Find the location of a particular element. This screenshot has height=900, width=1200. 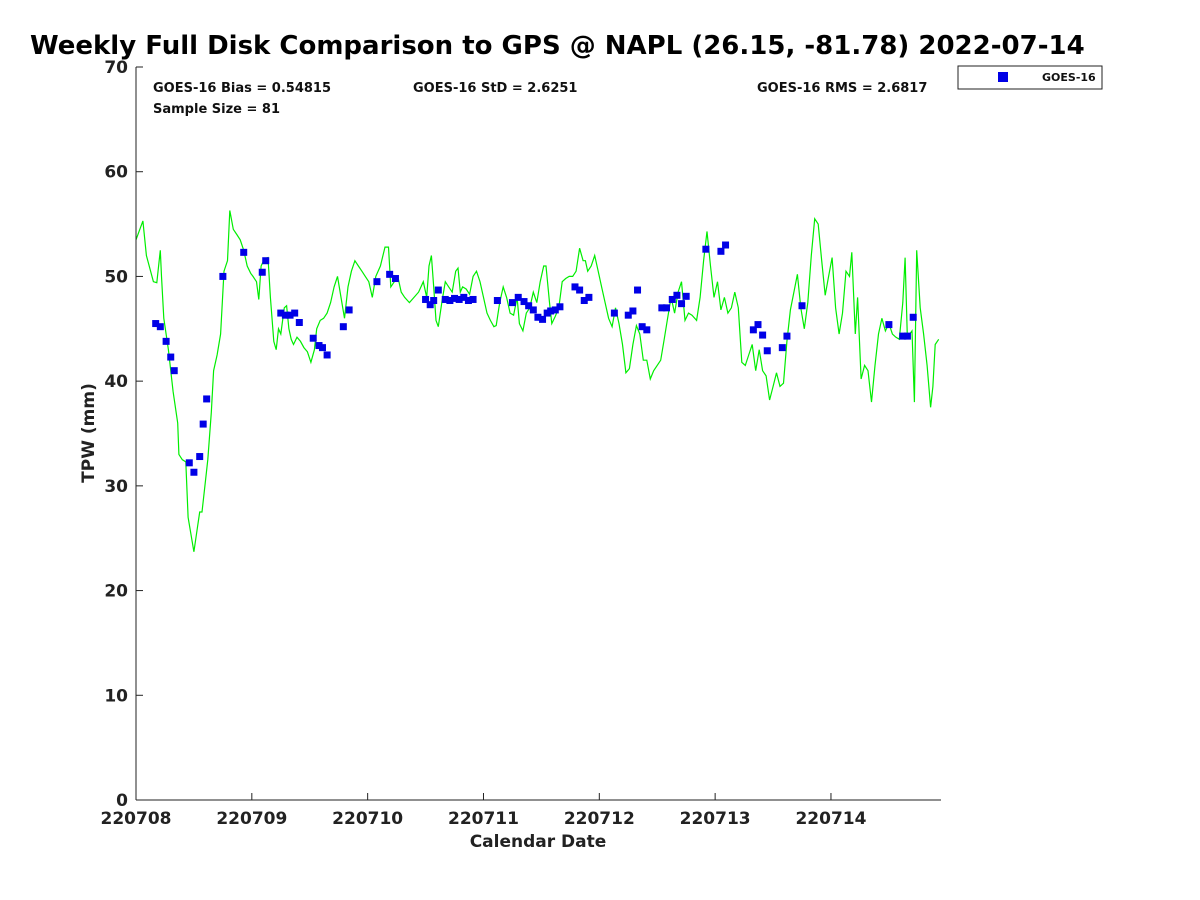

stat-bias: GOES-16 Bias = 0.54815 is located at coordinates (242, 88).